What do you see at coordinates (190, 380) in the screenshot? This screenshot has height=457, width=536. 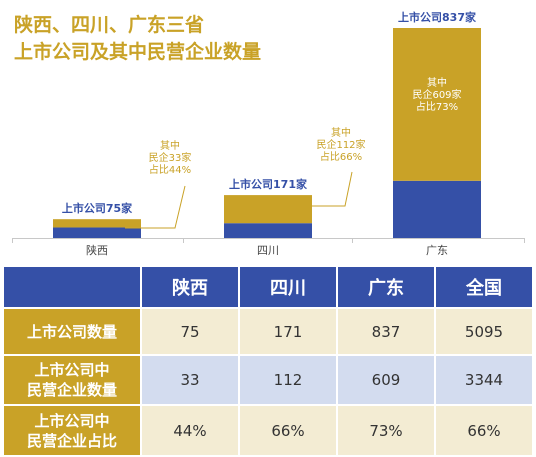 I see `table-cell: 33` at bounding box center [190, 380].